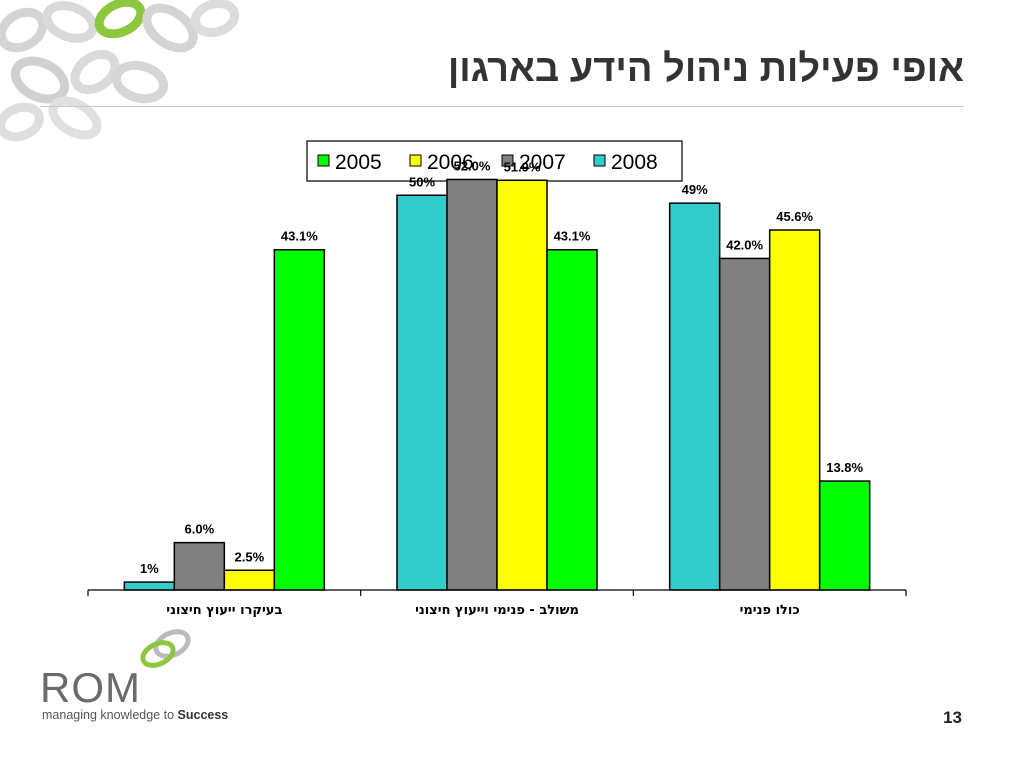  I want to click on logo-tagline-bold: Success, so click(203, 715).